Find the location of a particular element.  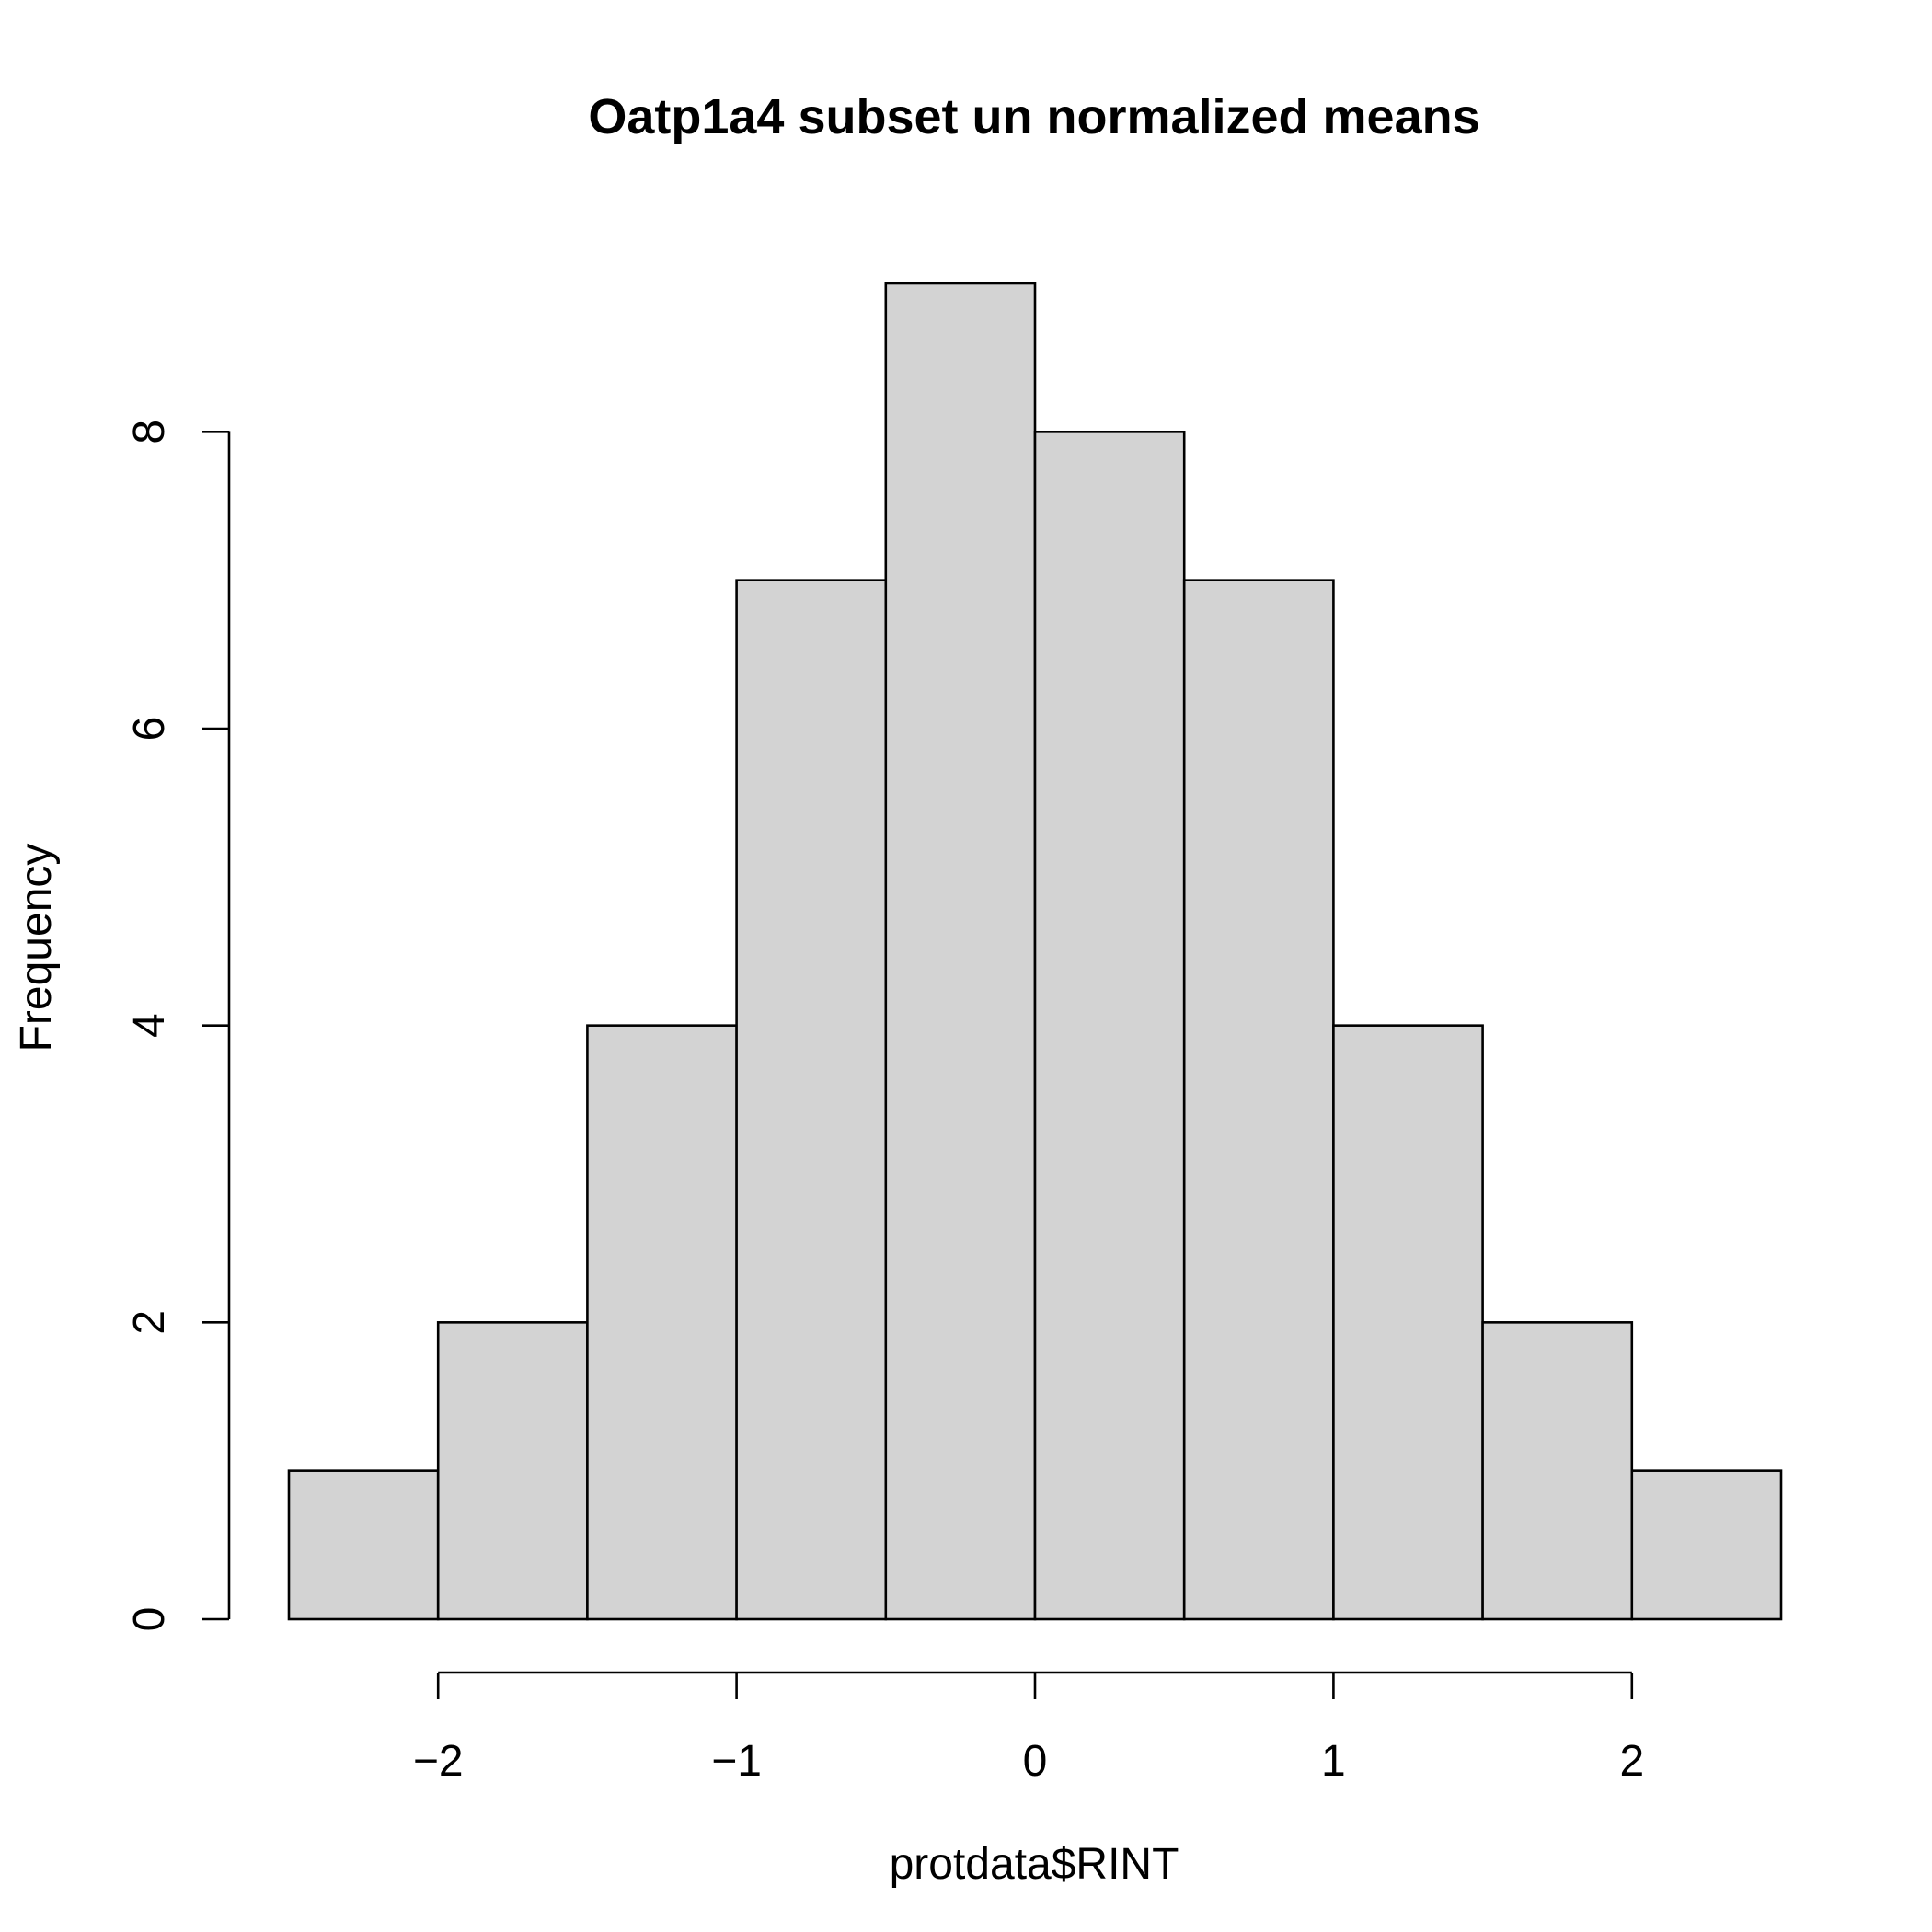

y-tick-label: 4 is located at coordinates (149, 1025).